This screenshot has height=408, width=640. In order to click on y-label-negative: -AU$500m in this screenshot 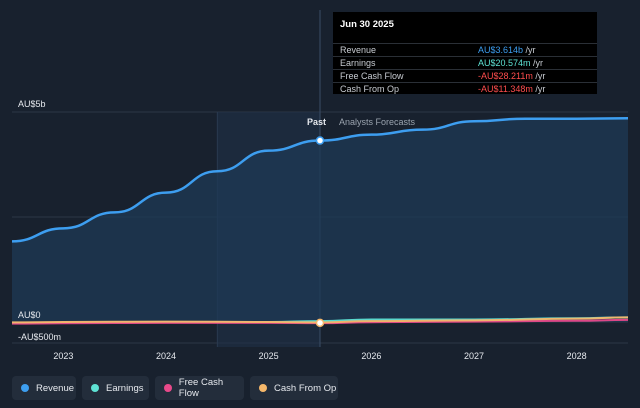, I will do `click(39, 337)`.